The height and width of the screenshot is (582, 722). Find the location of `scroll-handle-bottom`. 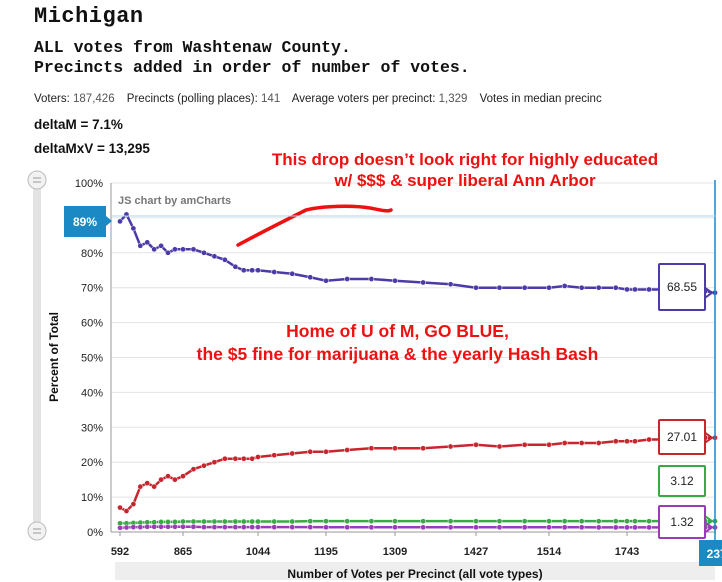

scroll-handle-bottom is located at coordinates (37, 531).